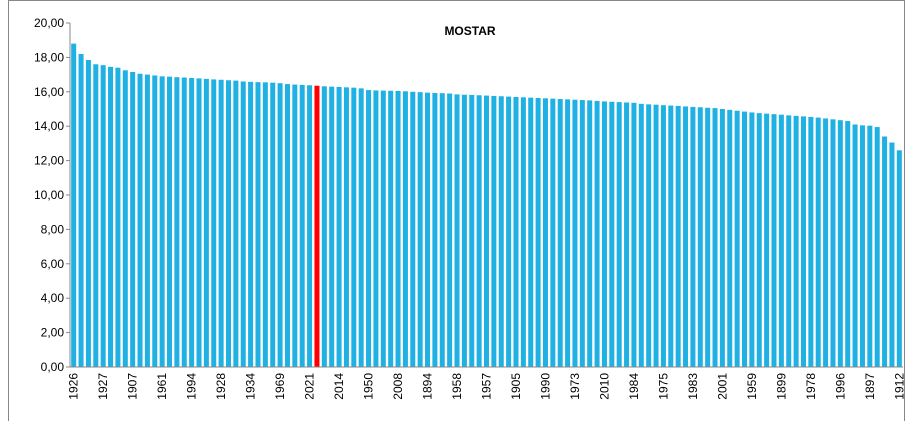  What do you see at coordinates (752, 386) in the screenshot?
I see `x-tick-label: 1959` at bounding box center [752, 386].